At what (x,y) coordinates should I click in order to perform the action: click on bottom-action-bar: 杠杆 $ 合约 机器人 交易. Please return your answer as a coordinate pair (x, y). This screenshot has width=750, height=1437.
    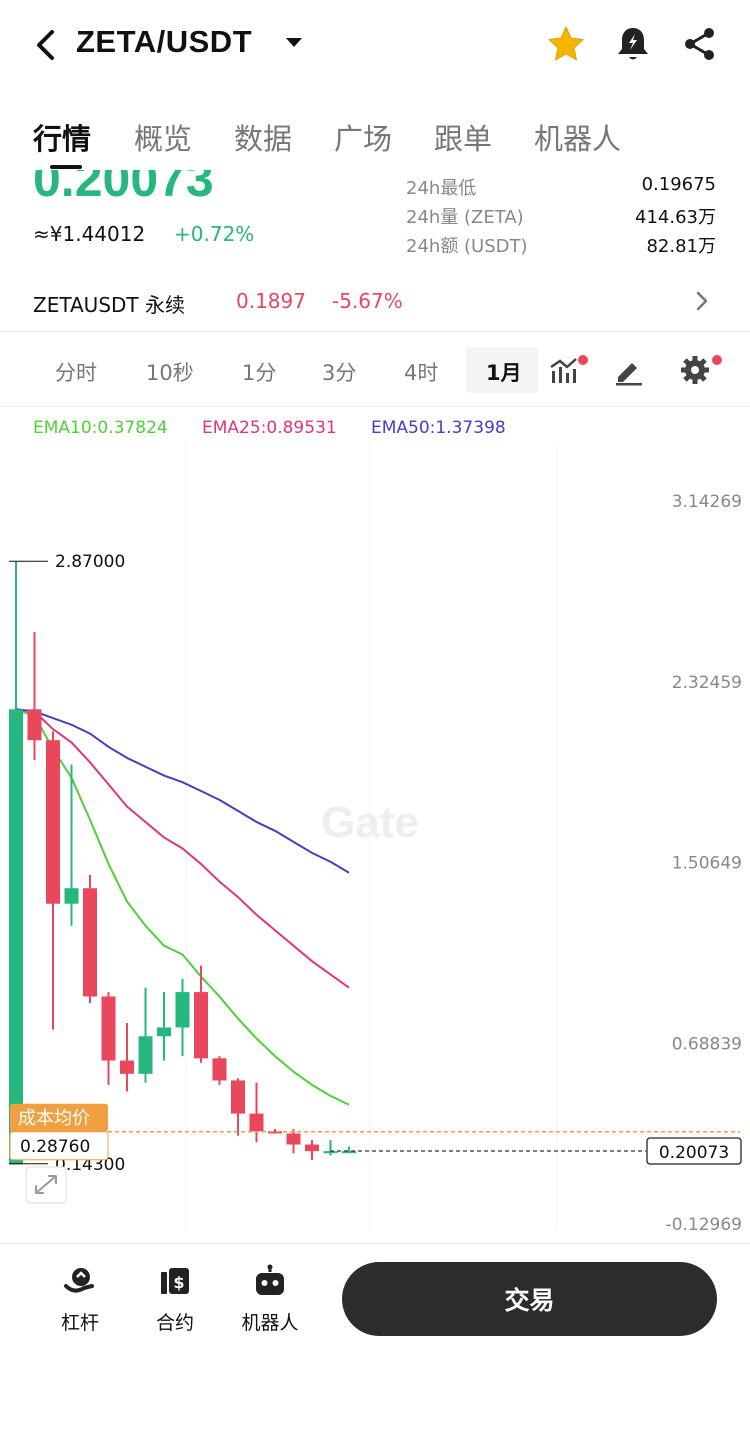
    Looking at the image, I should click on (375, 1340).